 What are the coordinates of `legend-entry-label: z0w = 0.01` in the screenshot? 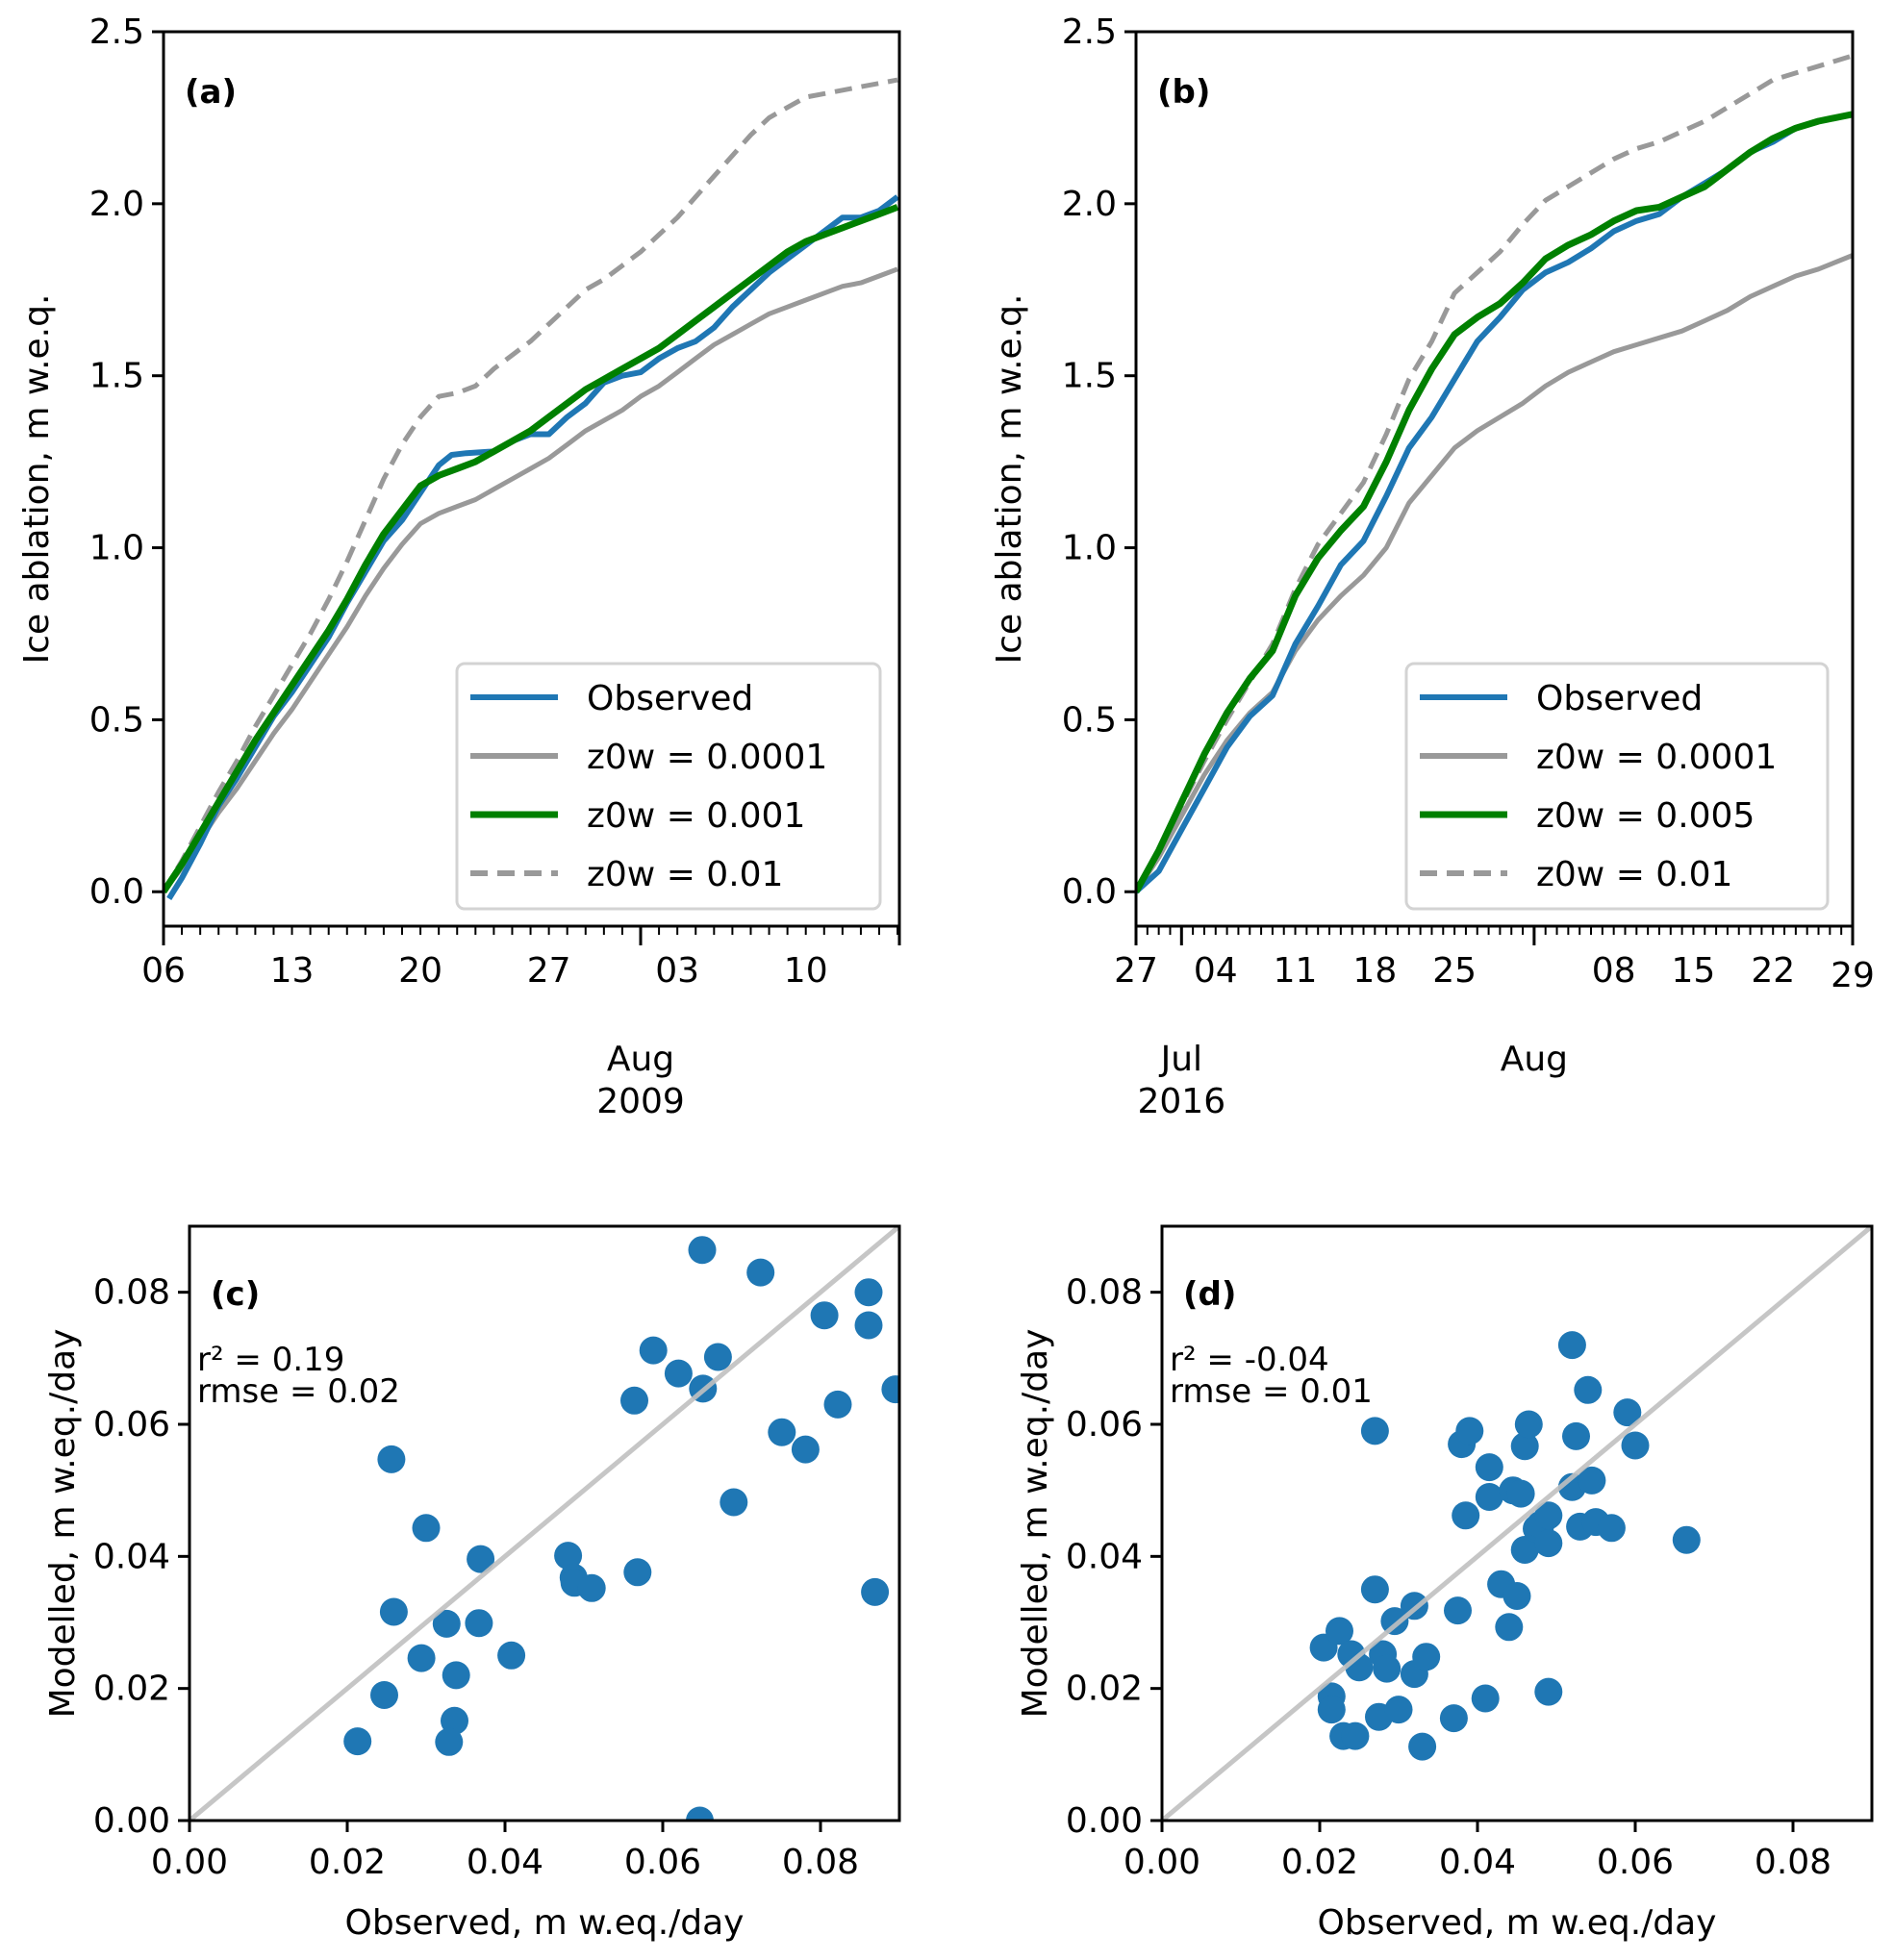 It's located at (685, 874).